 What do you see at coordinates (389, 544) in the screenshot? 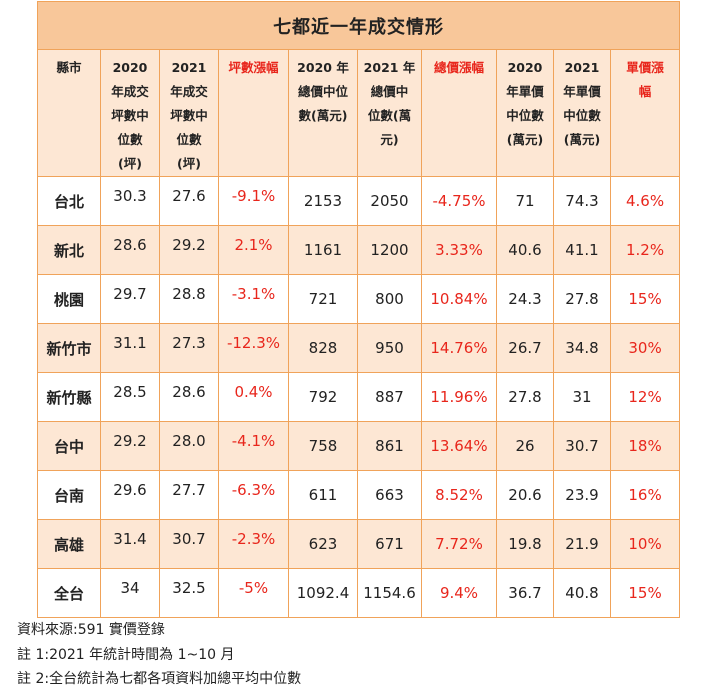
I see `total2021-cell: 671` at bounding box center [389, 544].